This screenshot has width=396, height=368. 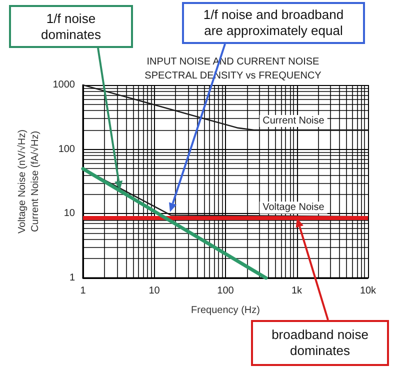 What do you see at coordinates (225, 291) in the screenshot?
I see `x-tick-label: 100` at bounding box center [225, 291].